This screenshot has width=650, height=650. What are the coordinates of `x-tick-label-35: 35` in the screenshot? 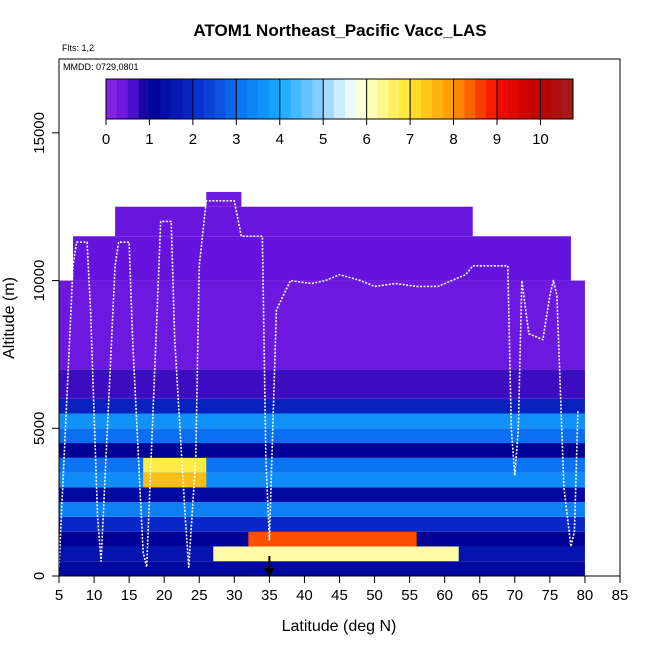 It's located at (269, 595).